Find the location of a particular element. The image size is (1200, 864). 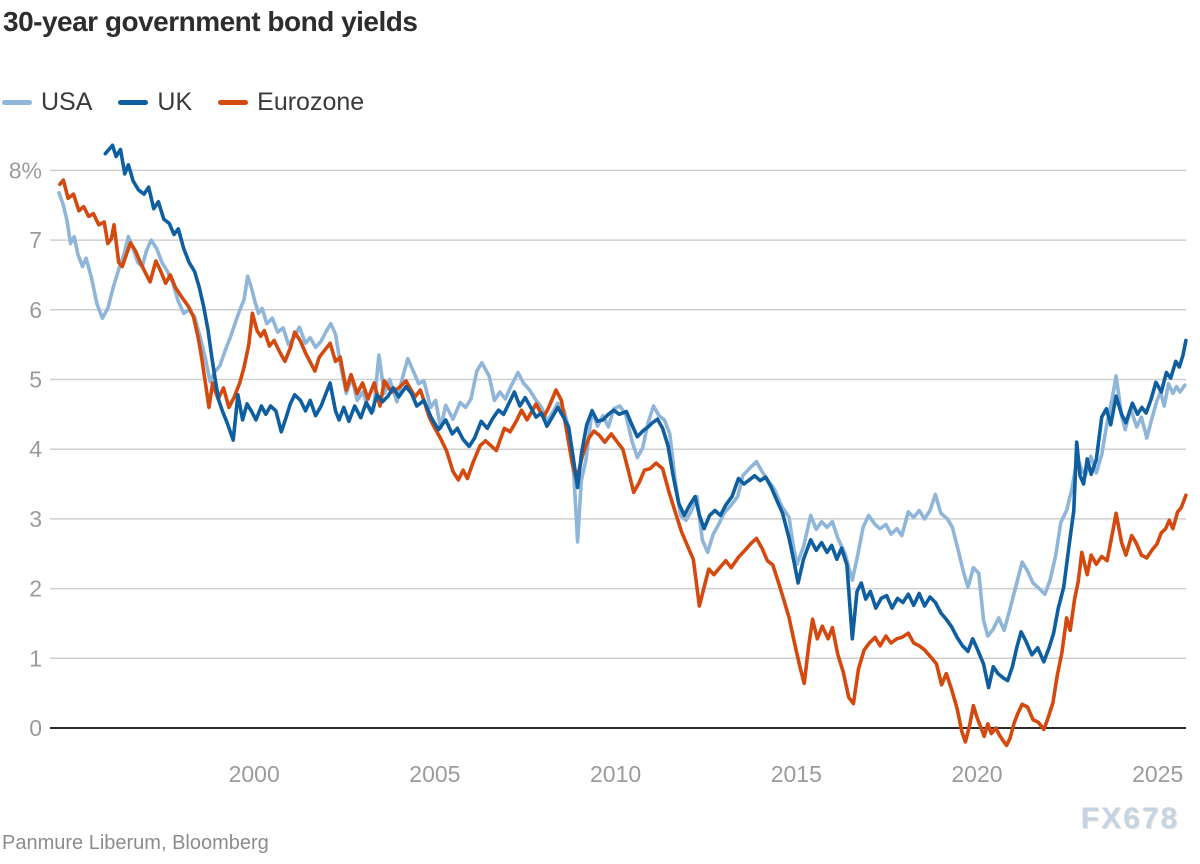

x-tick-label-2005: 2005 is located at coordinates (434, 774).